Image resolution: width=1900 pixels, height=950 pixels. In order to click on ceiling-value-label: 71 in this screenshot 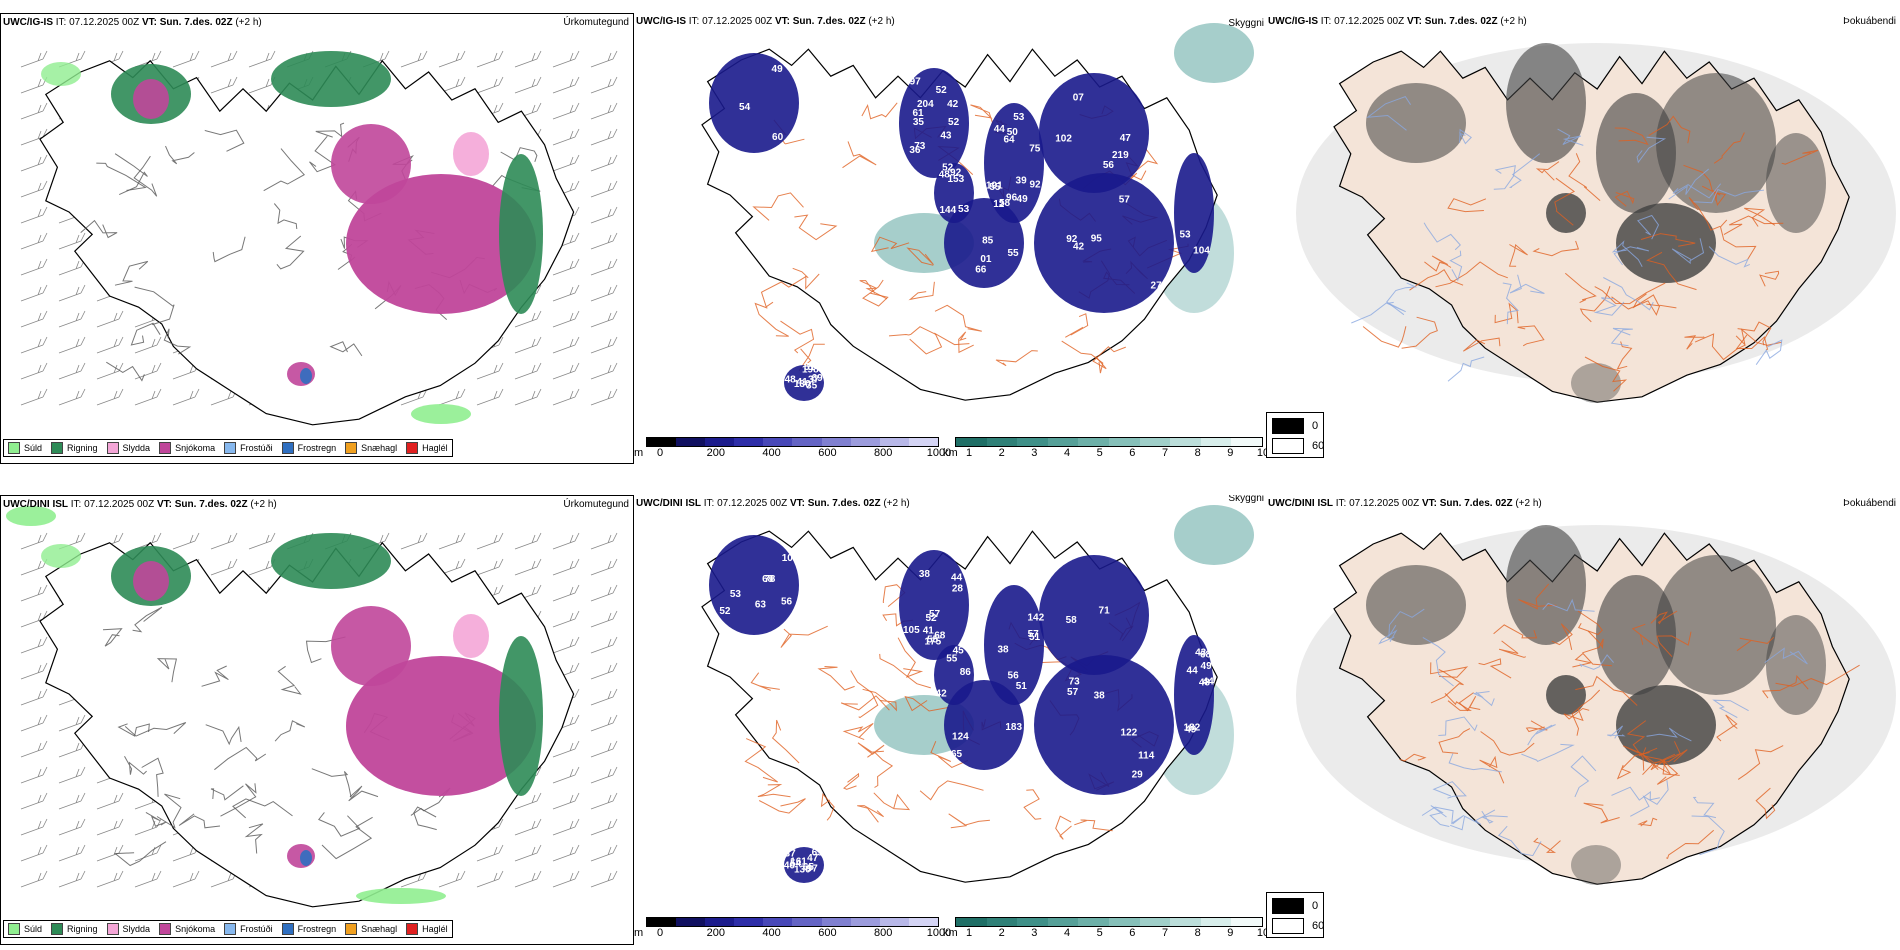, I will do `click(1105, 611)`.